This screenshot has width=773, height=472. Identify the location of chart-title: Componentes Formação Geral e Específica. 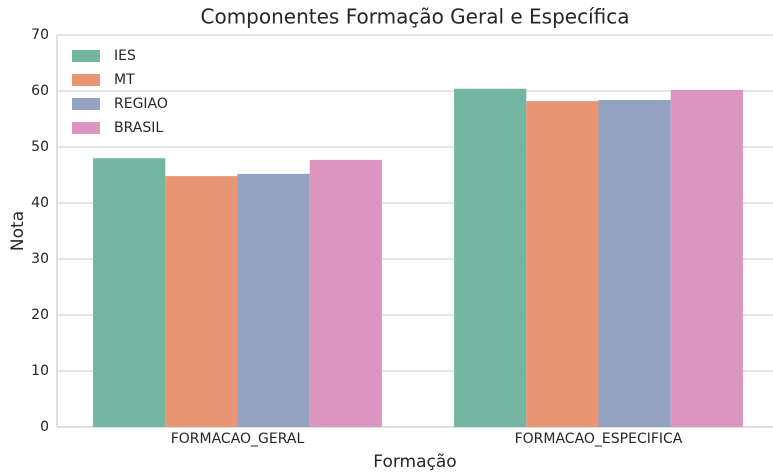
(415, 17).